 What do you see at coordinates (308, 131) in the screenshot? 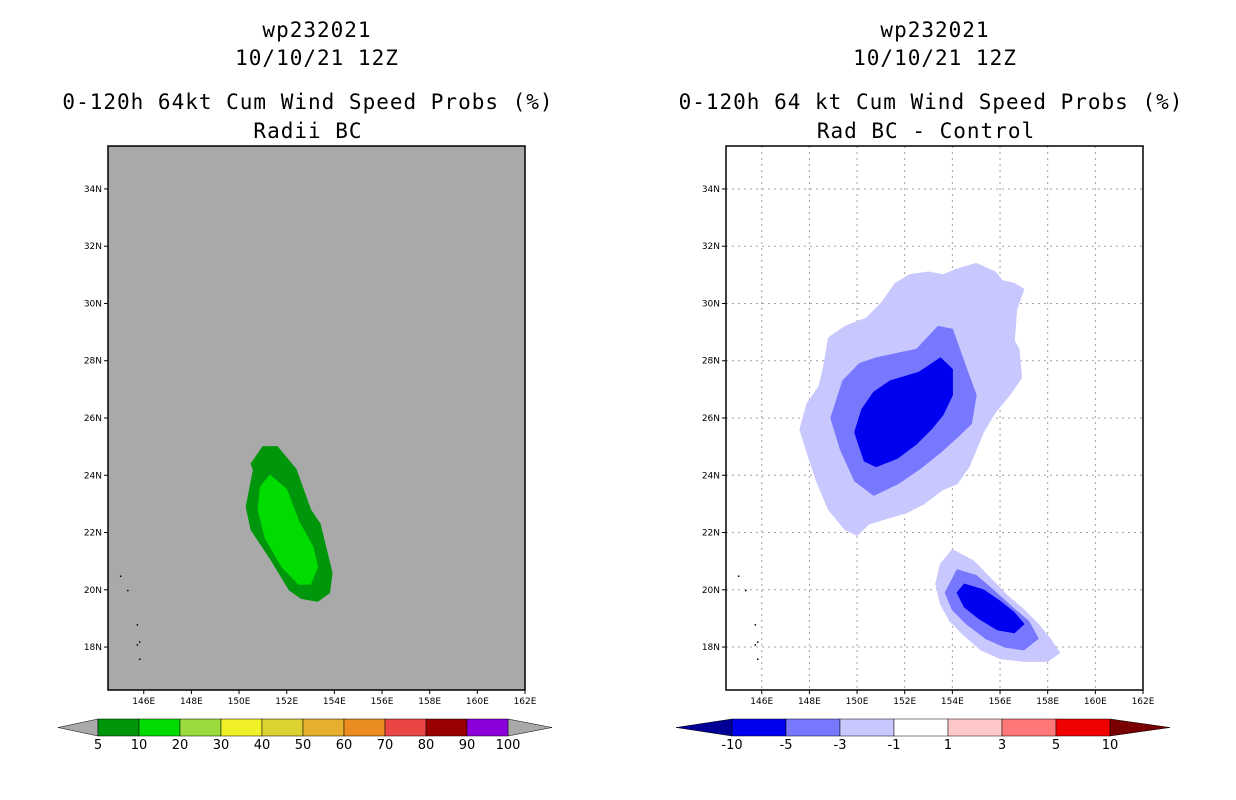
I see `left-chart-subtitle: Radii BC` at bounding box center [308, 131].